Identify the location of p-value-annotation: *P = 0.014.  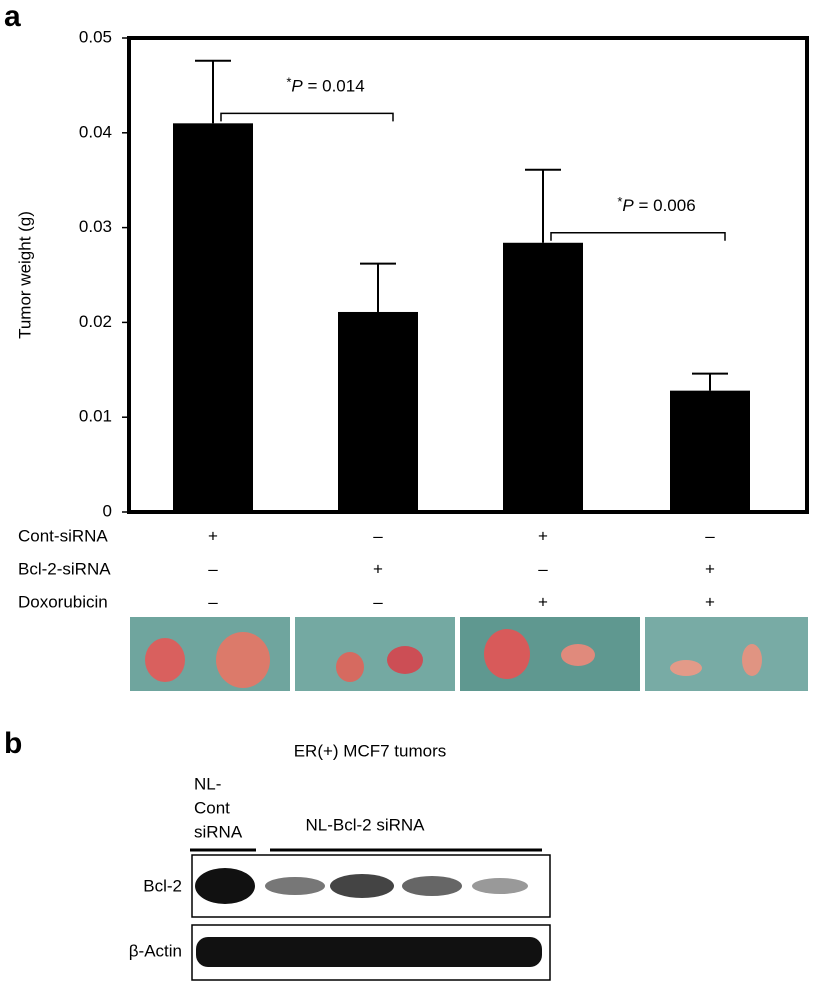
(325, 85).